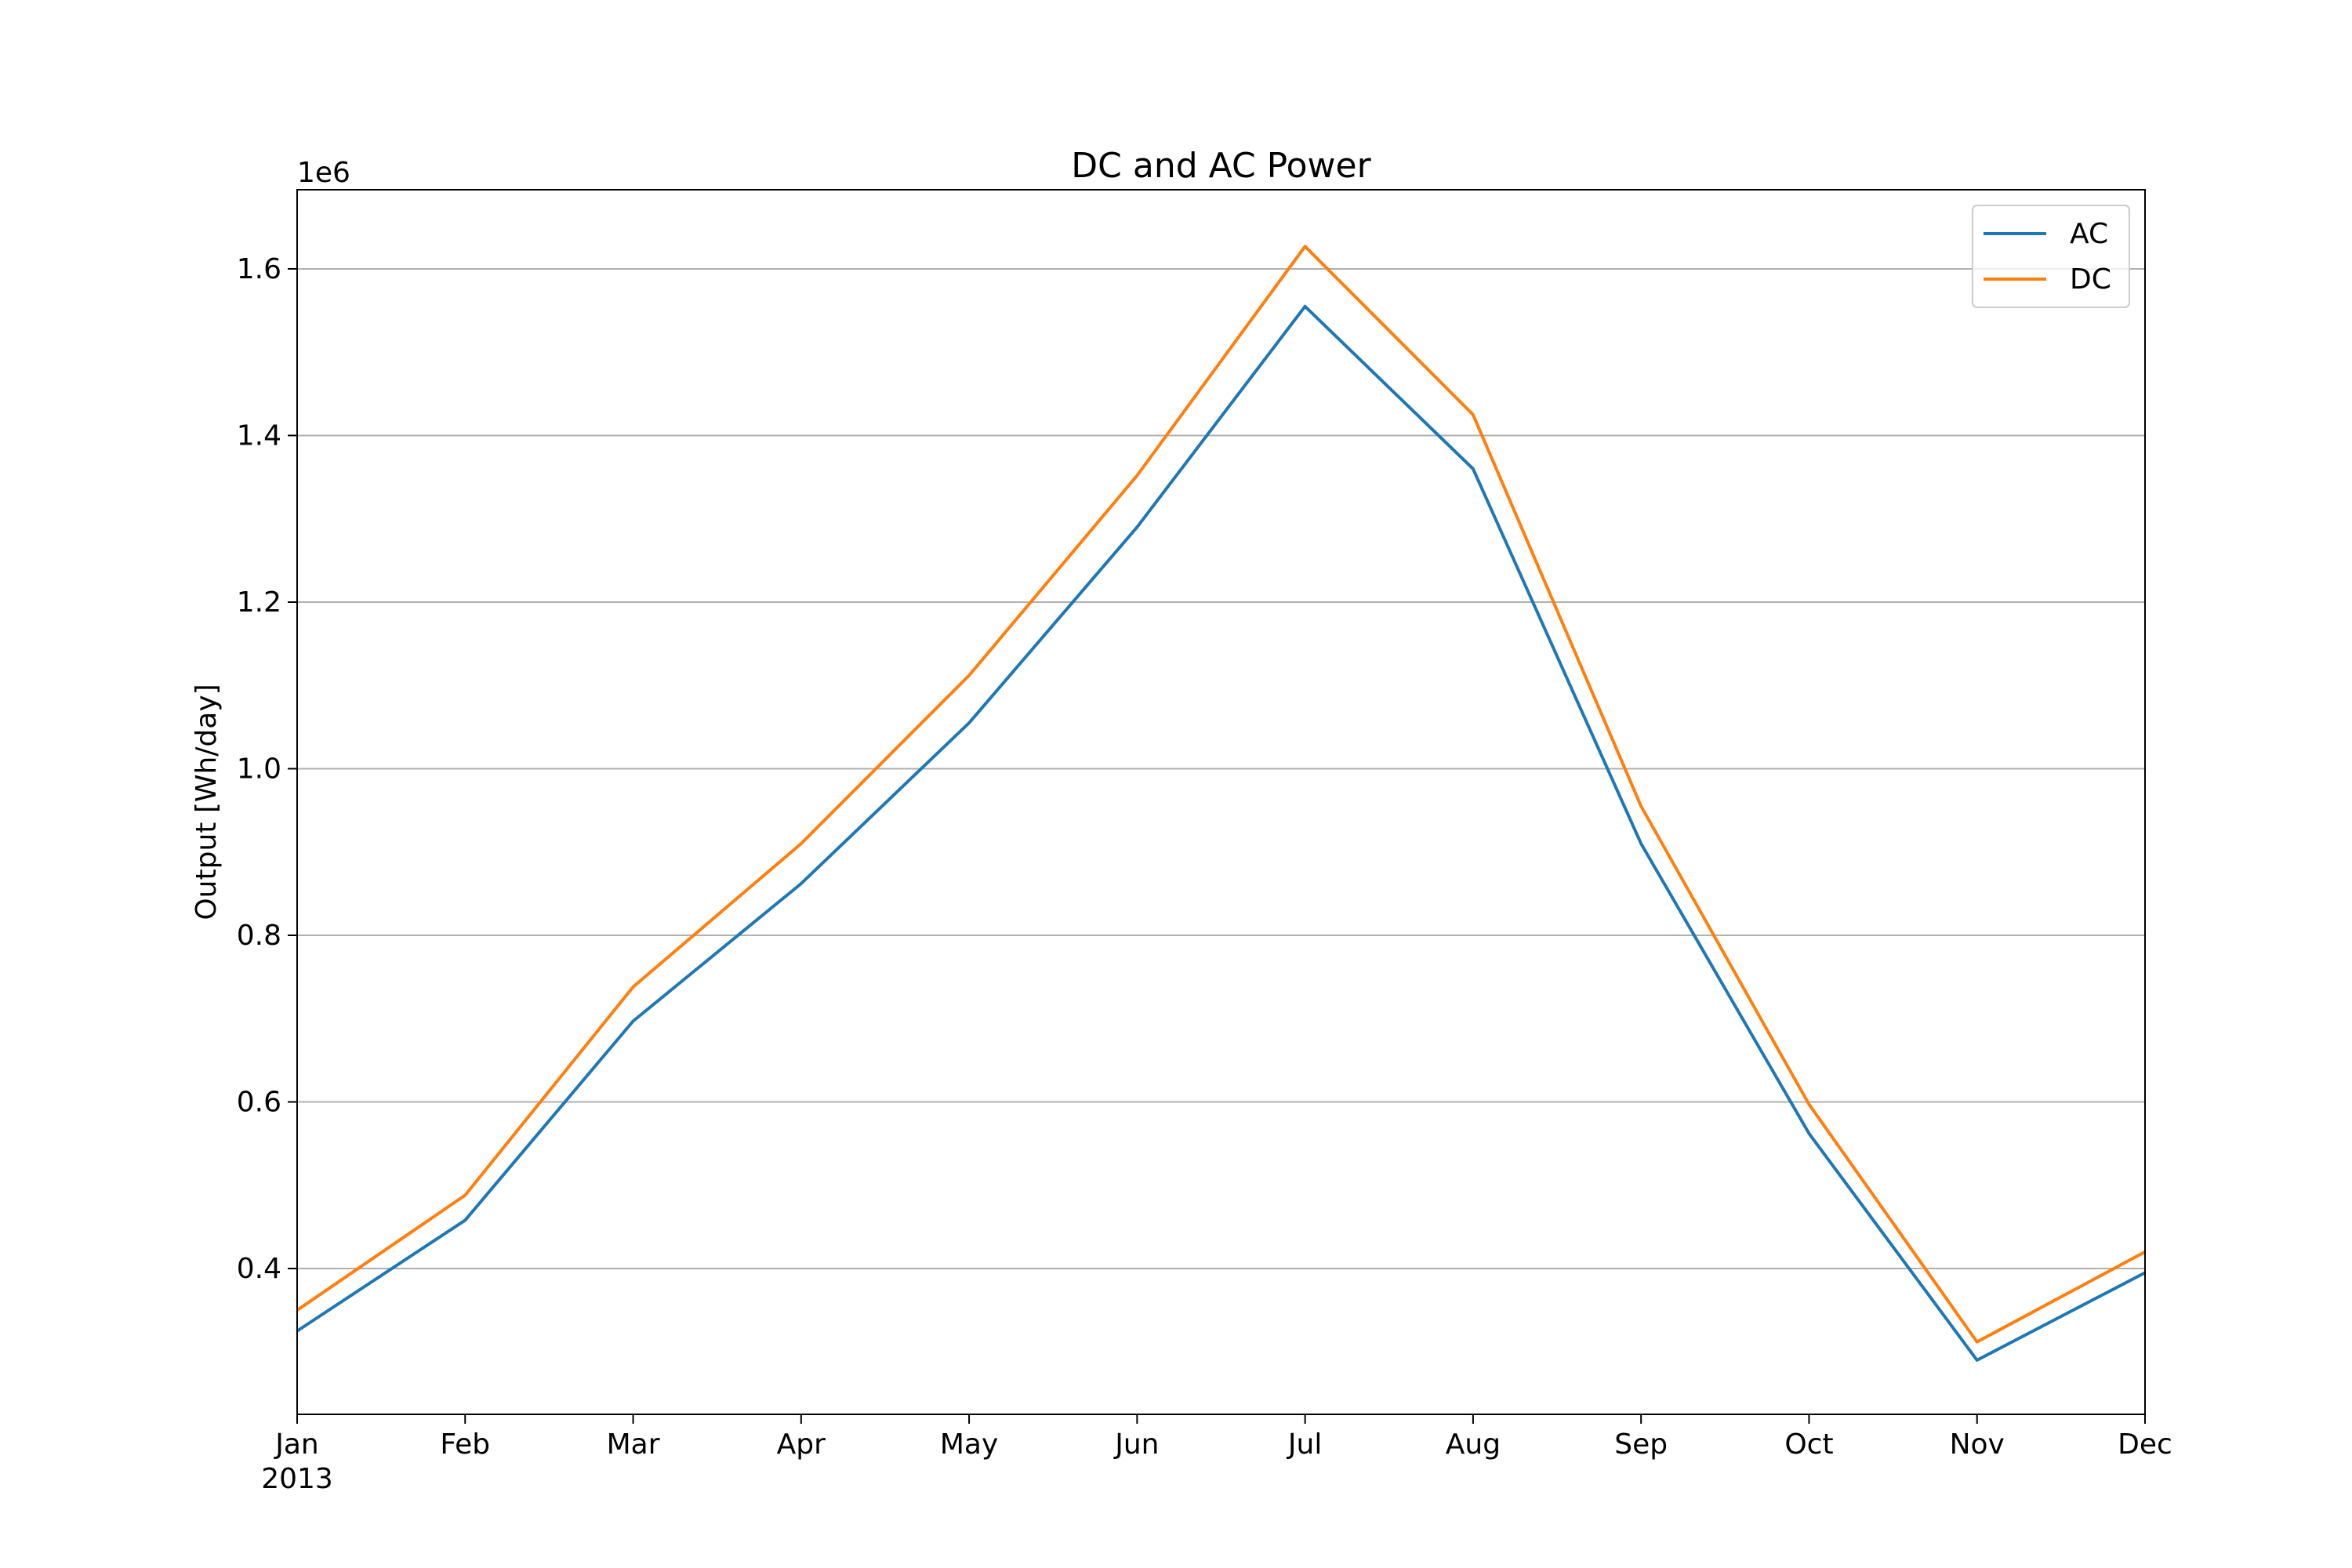  What do you see at coordinates (465, 1444) in the screenshot?
I see `x-tick-label: Feb` at bounding box center [465, 1444].